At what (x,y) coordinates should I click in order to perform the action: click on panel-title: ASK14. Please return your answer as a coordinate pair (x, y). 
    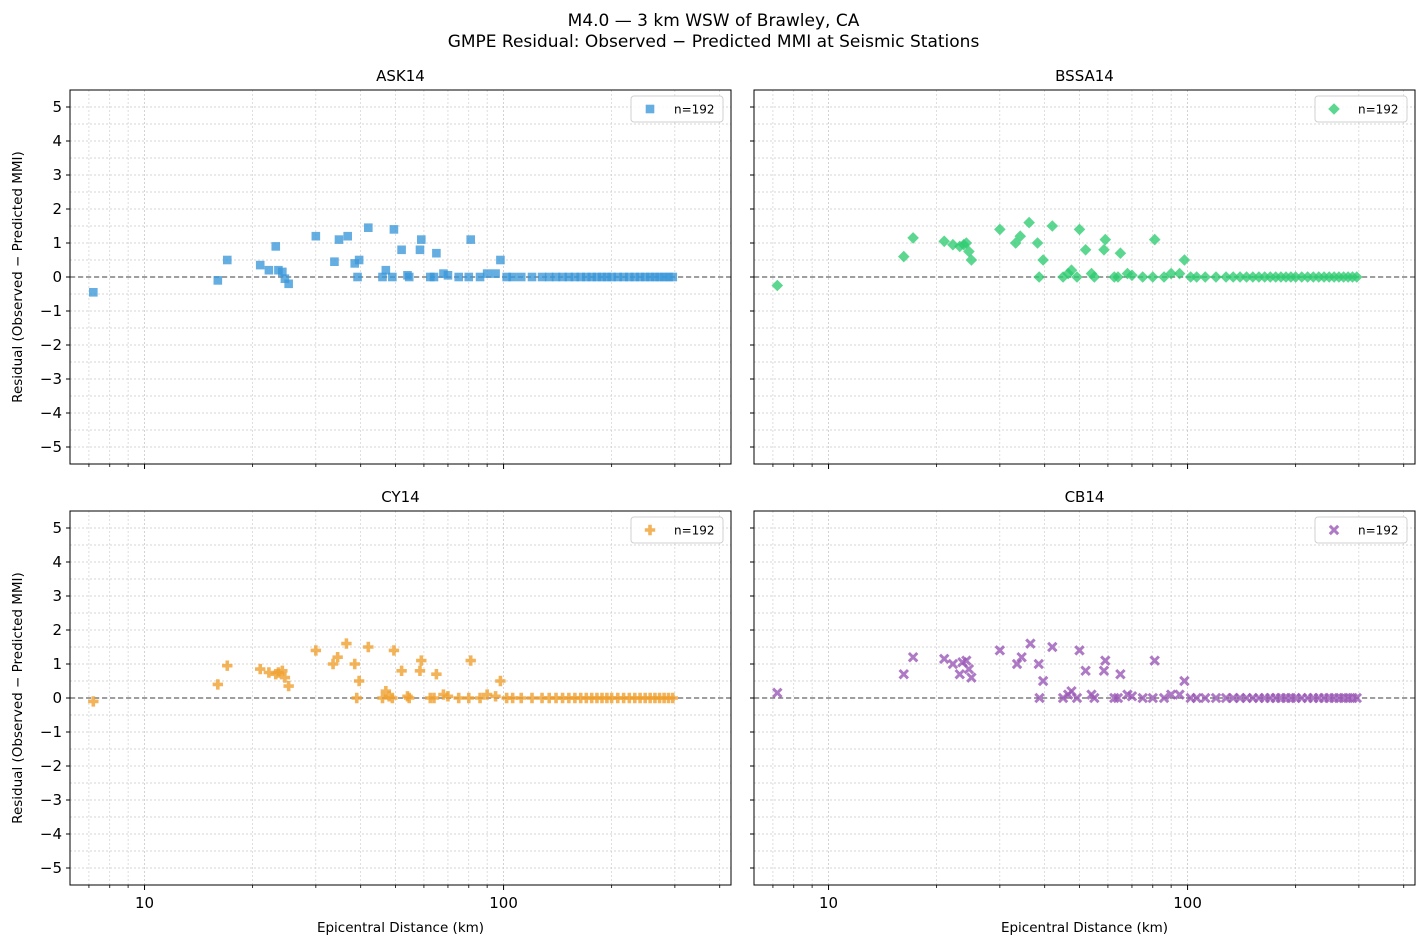
    Looking at the image, I should click on (400, 76).